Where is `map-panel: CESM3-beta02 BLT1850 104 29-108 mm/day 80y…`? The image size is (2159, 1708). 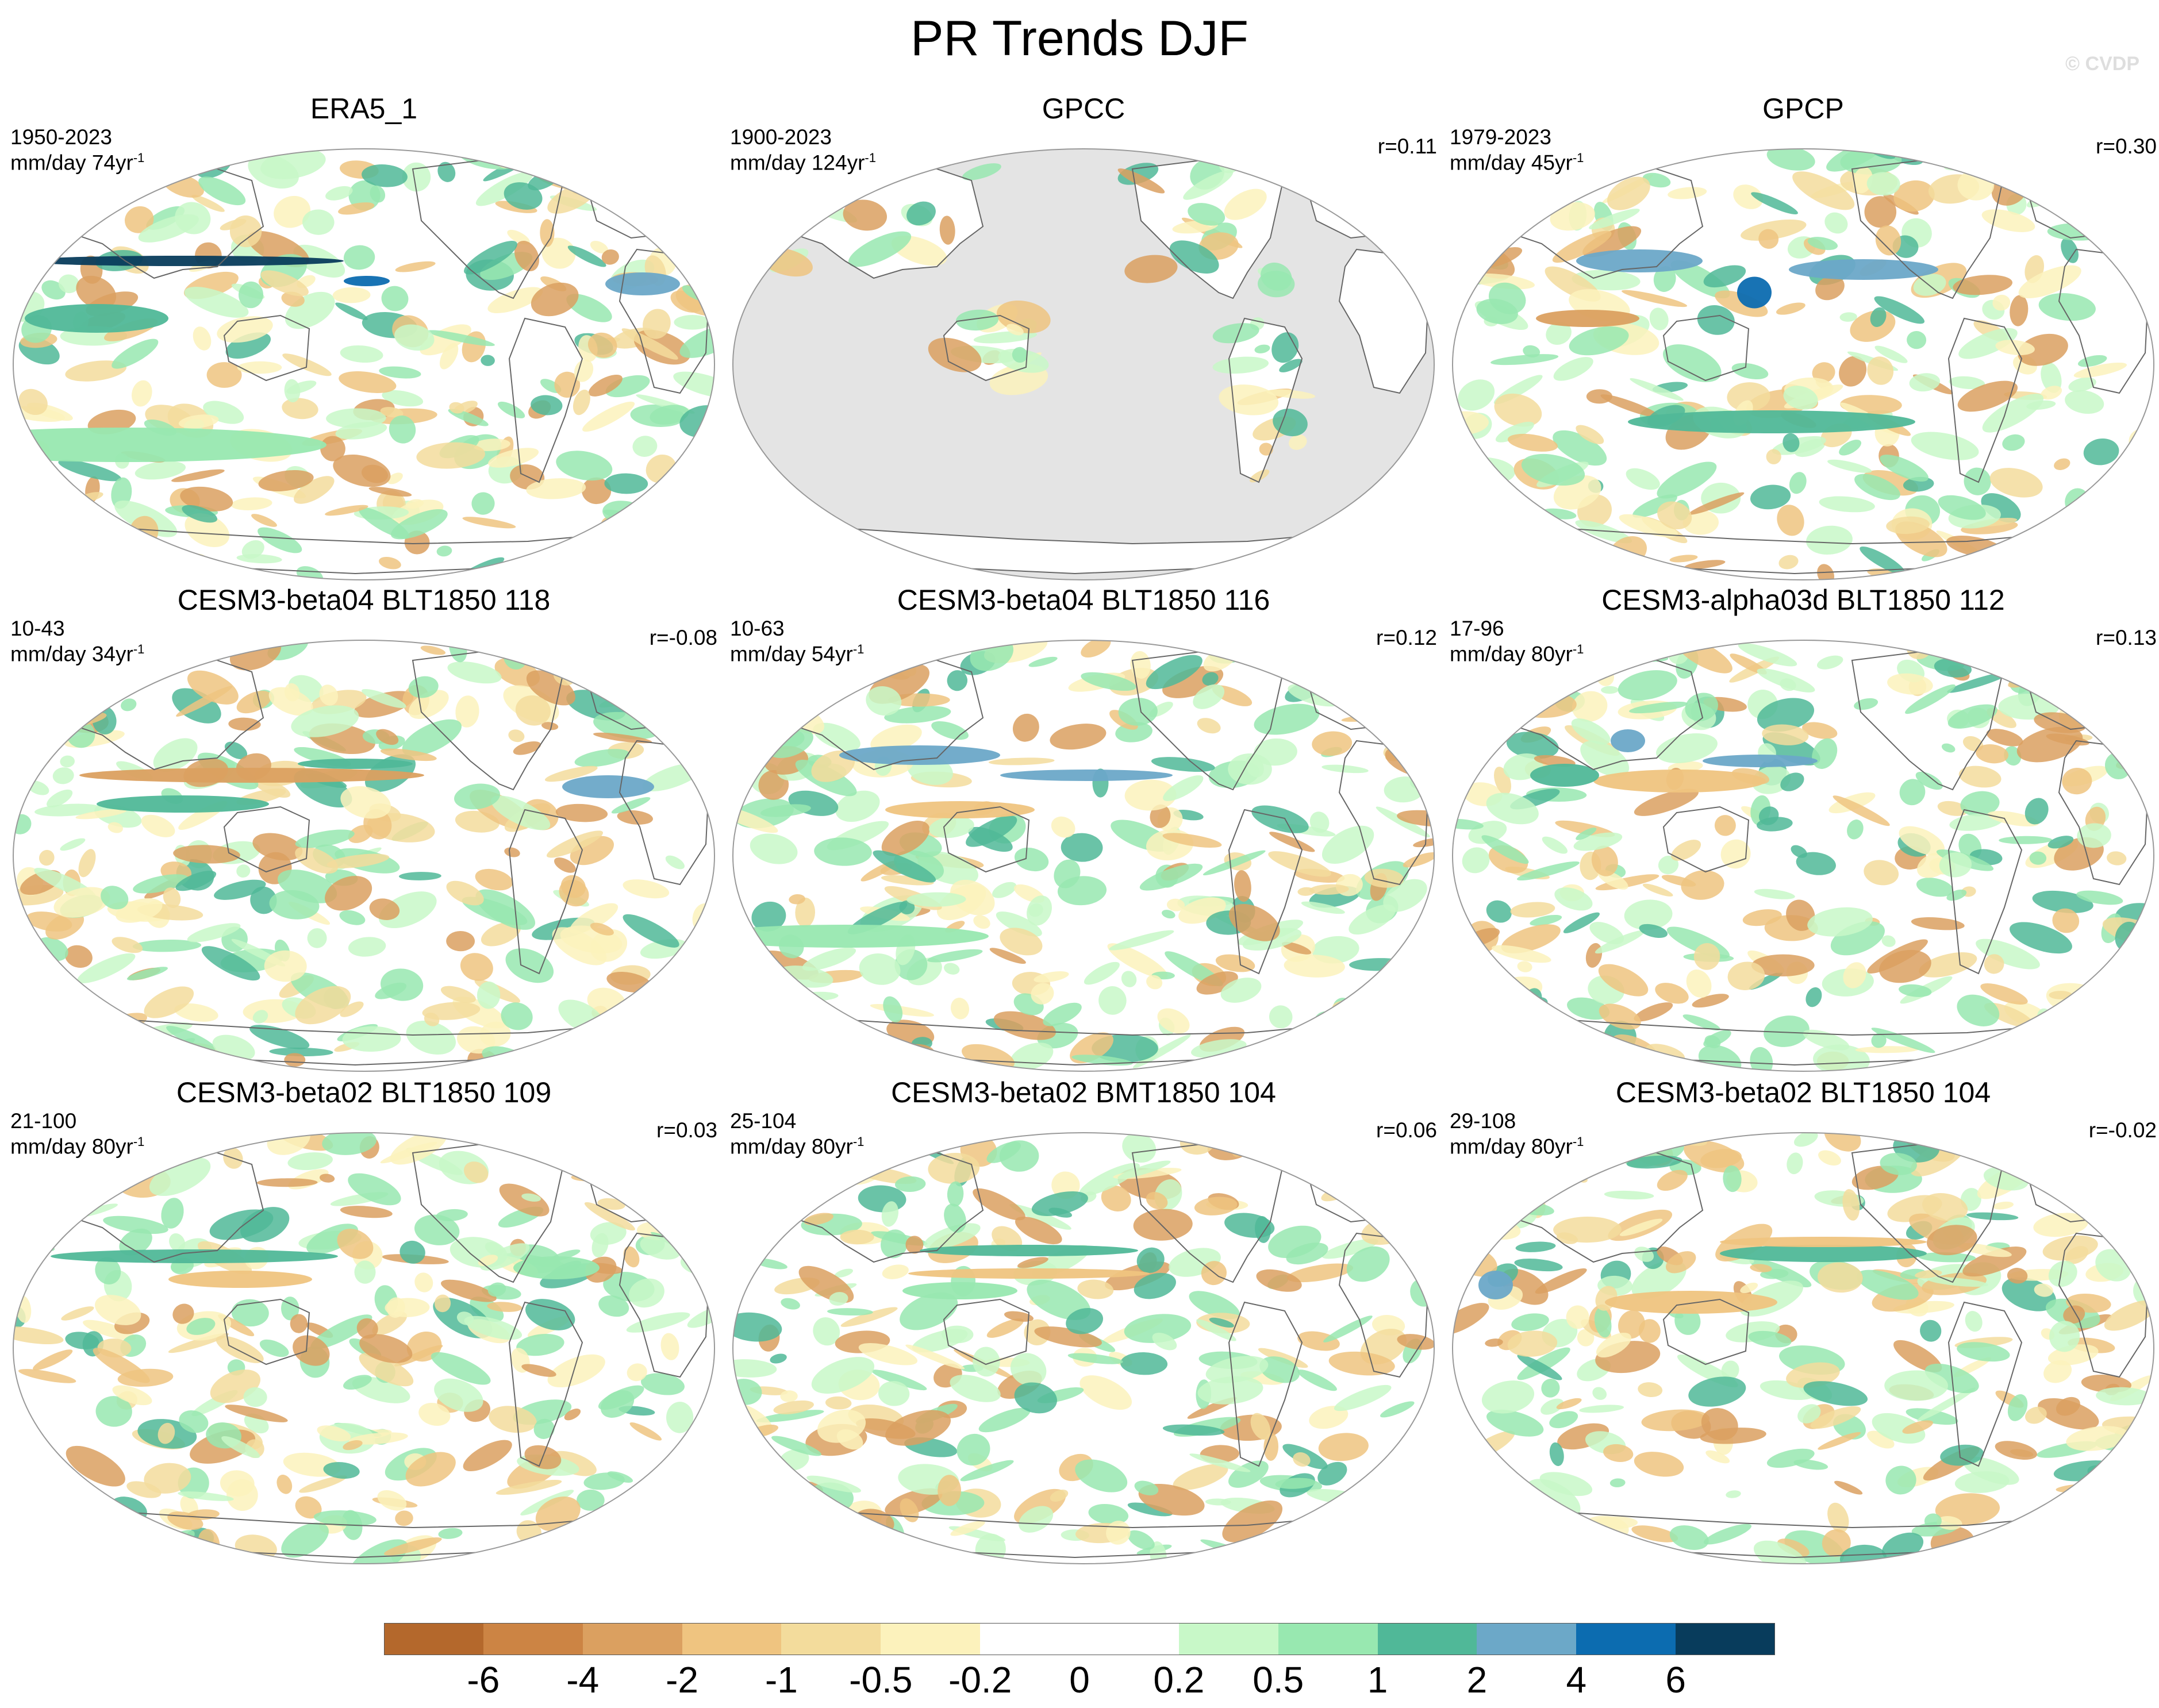 map-panel: CESM3-beta02 BLT1850 104 29-108 mm/day 80y… is located at coordinates (1803, 1320).